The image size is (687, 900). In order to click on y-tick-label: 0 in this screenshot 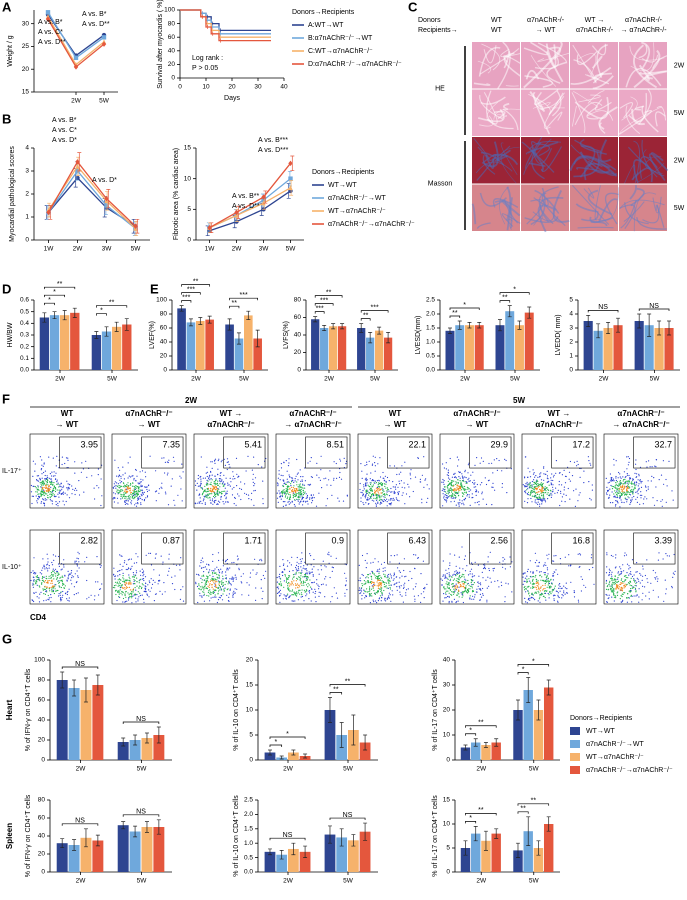, I will do `click(43, 760)`.